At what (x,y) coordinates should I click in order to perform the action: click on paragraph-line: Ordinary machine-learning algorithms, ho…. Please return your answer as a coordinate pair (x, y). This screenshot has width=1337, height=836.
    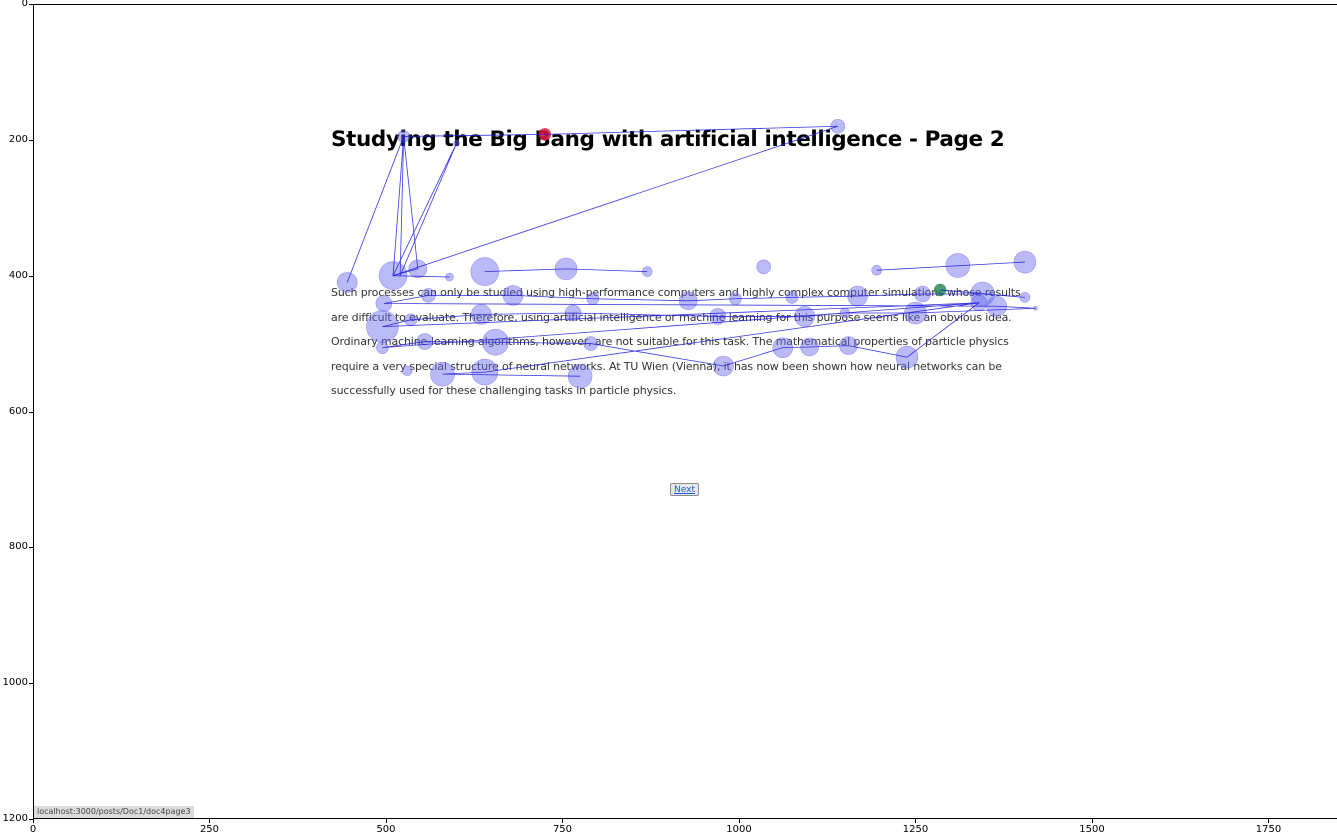
    Looking at the image, I should click on (670, 341).